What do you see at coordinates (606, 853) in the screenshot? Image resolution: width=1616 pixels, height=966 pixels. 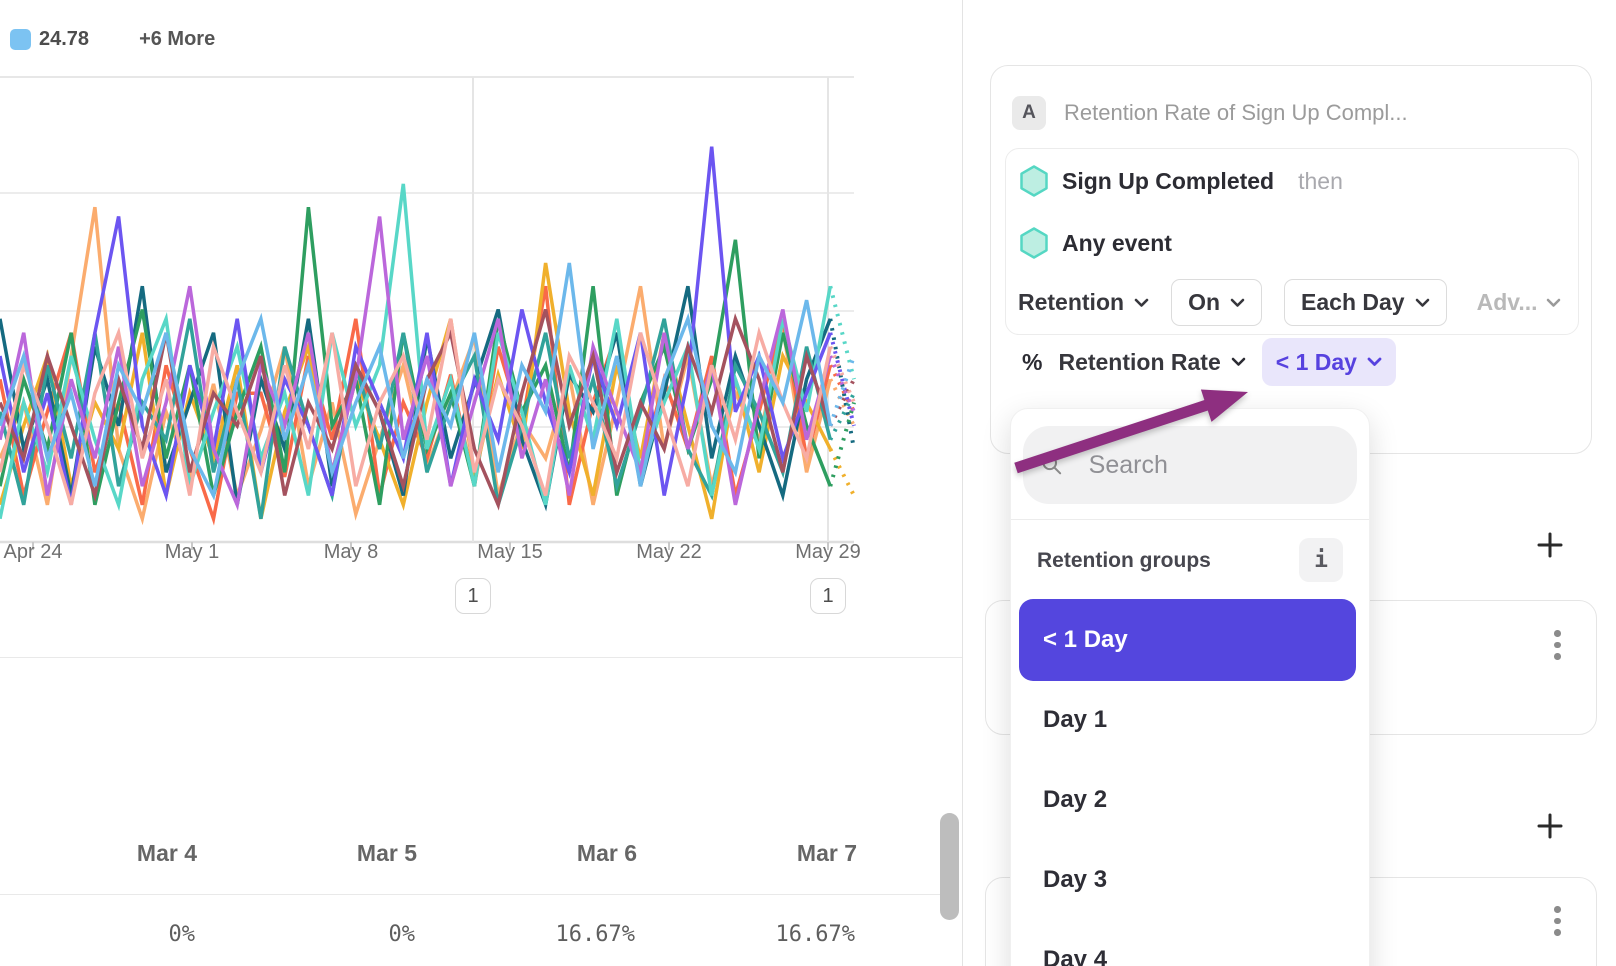 I see `table-column-header: Mar 6` at bounding box center [606, 853].